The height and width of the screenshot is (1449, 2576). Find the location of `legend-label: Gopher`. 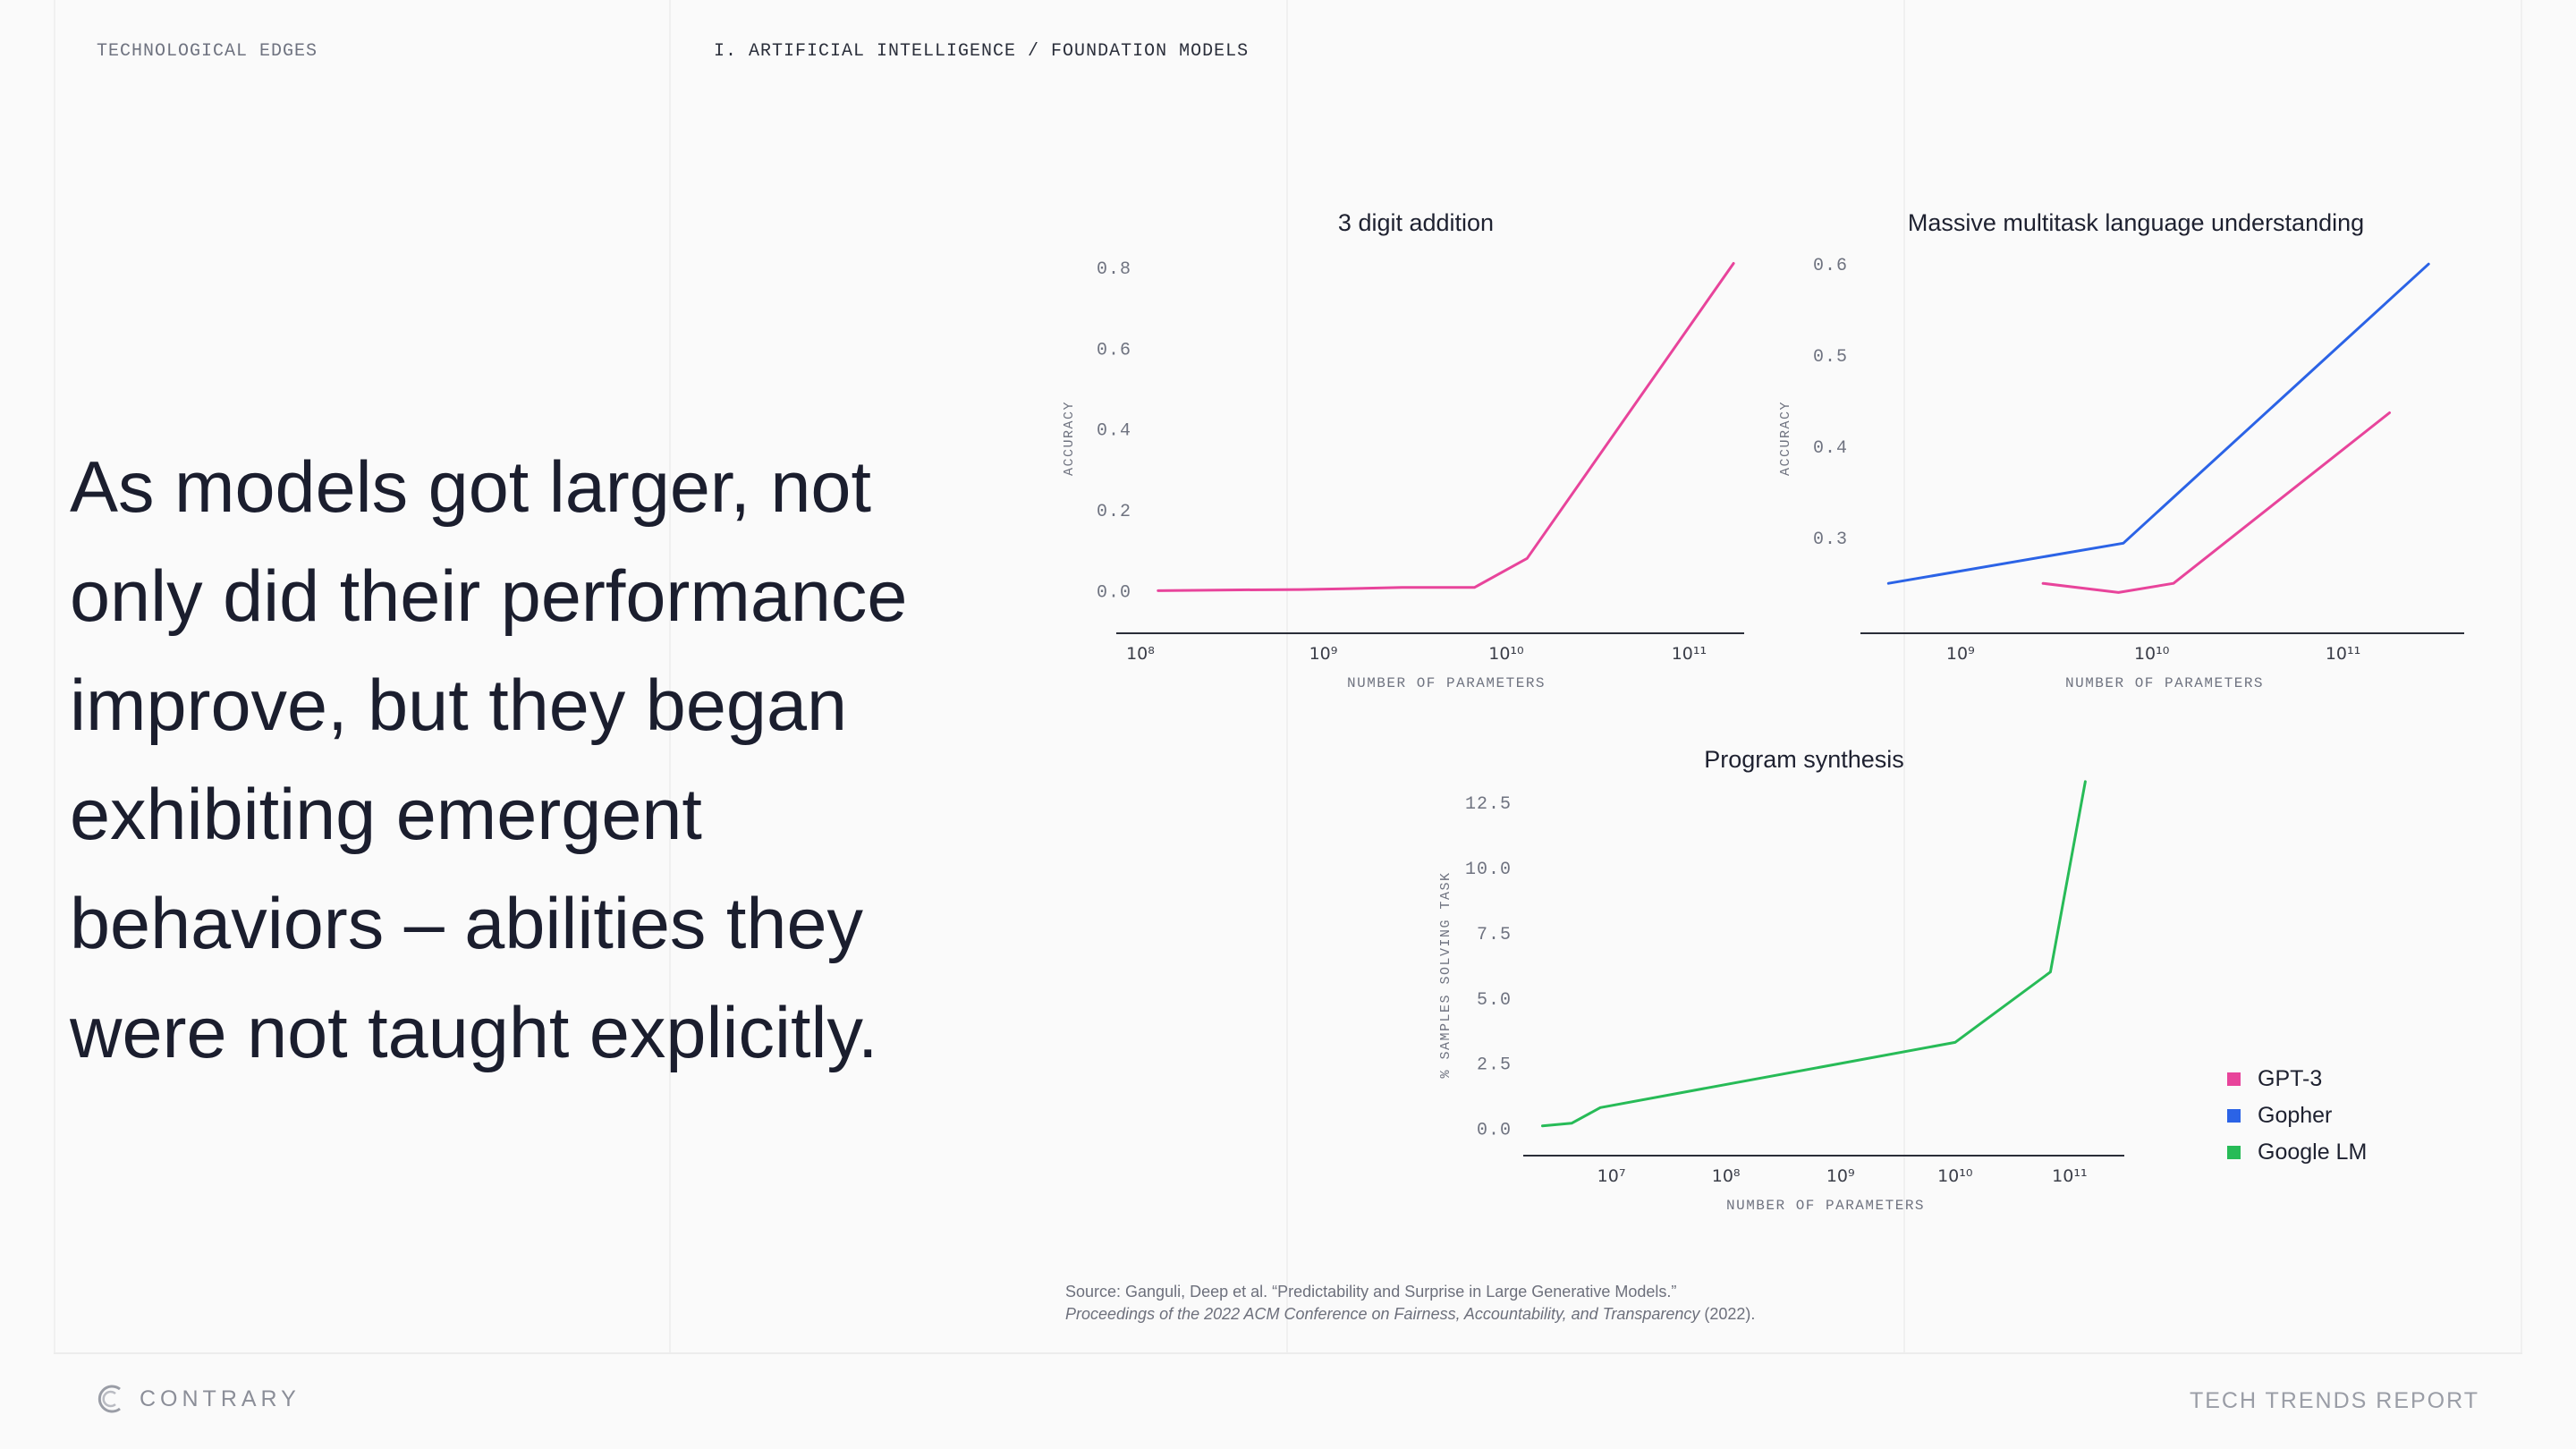

legend-label: Gopher is located at coordinates (2295, 1115).